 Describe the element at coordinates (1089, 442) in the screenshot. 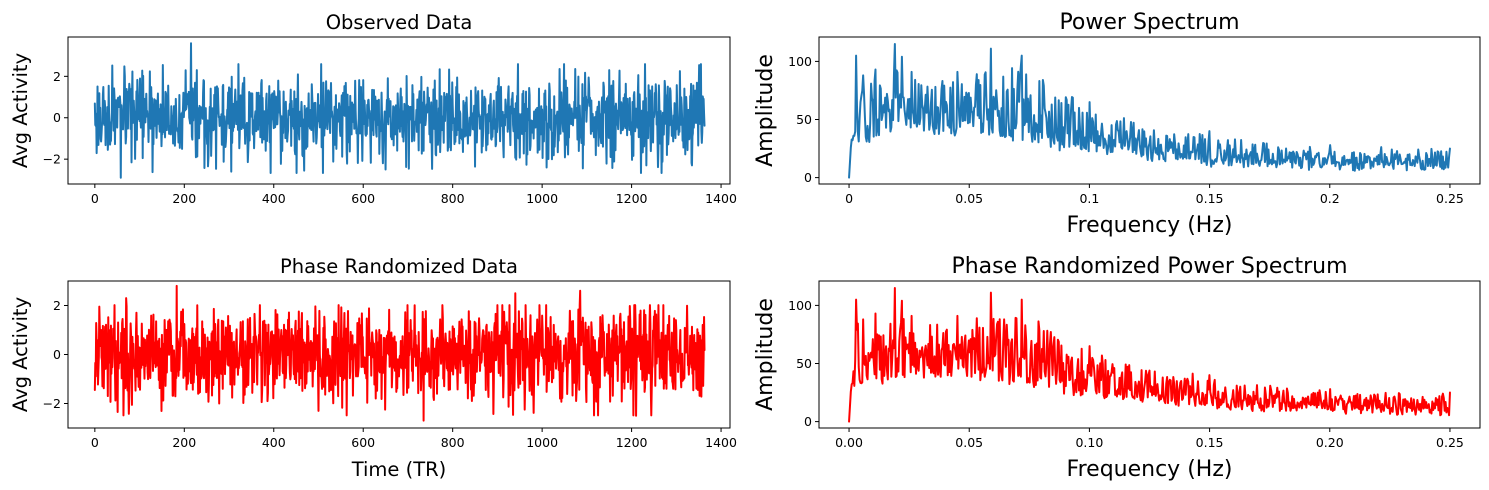

I see `x-tick-label: 0.10` at that location.